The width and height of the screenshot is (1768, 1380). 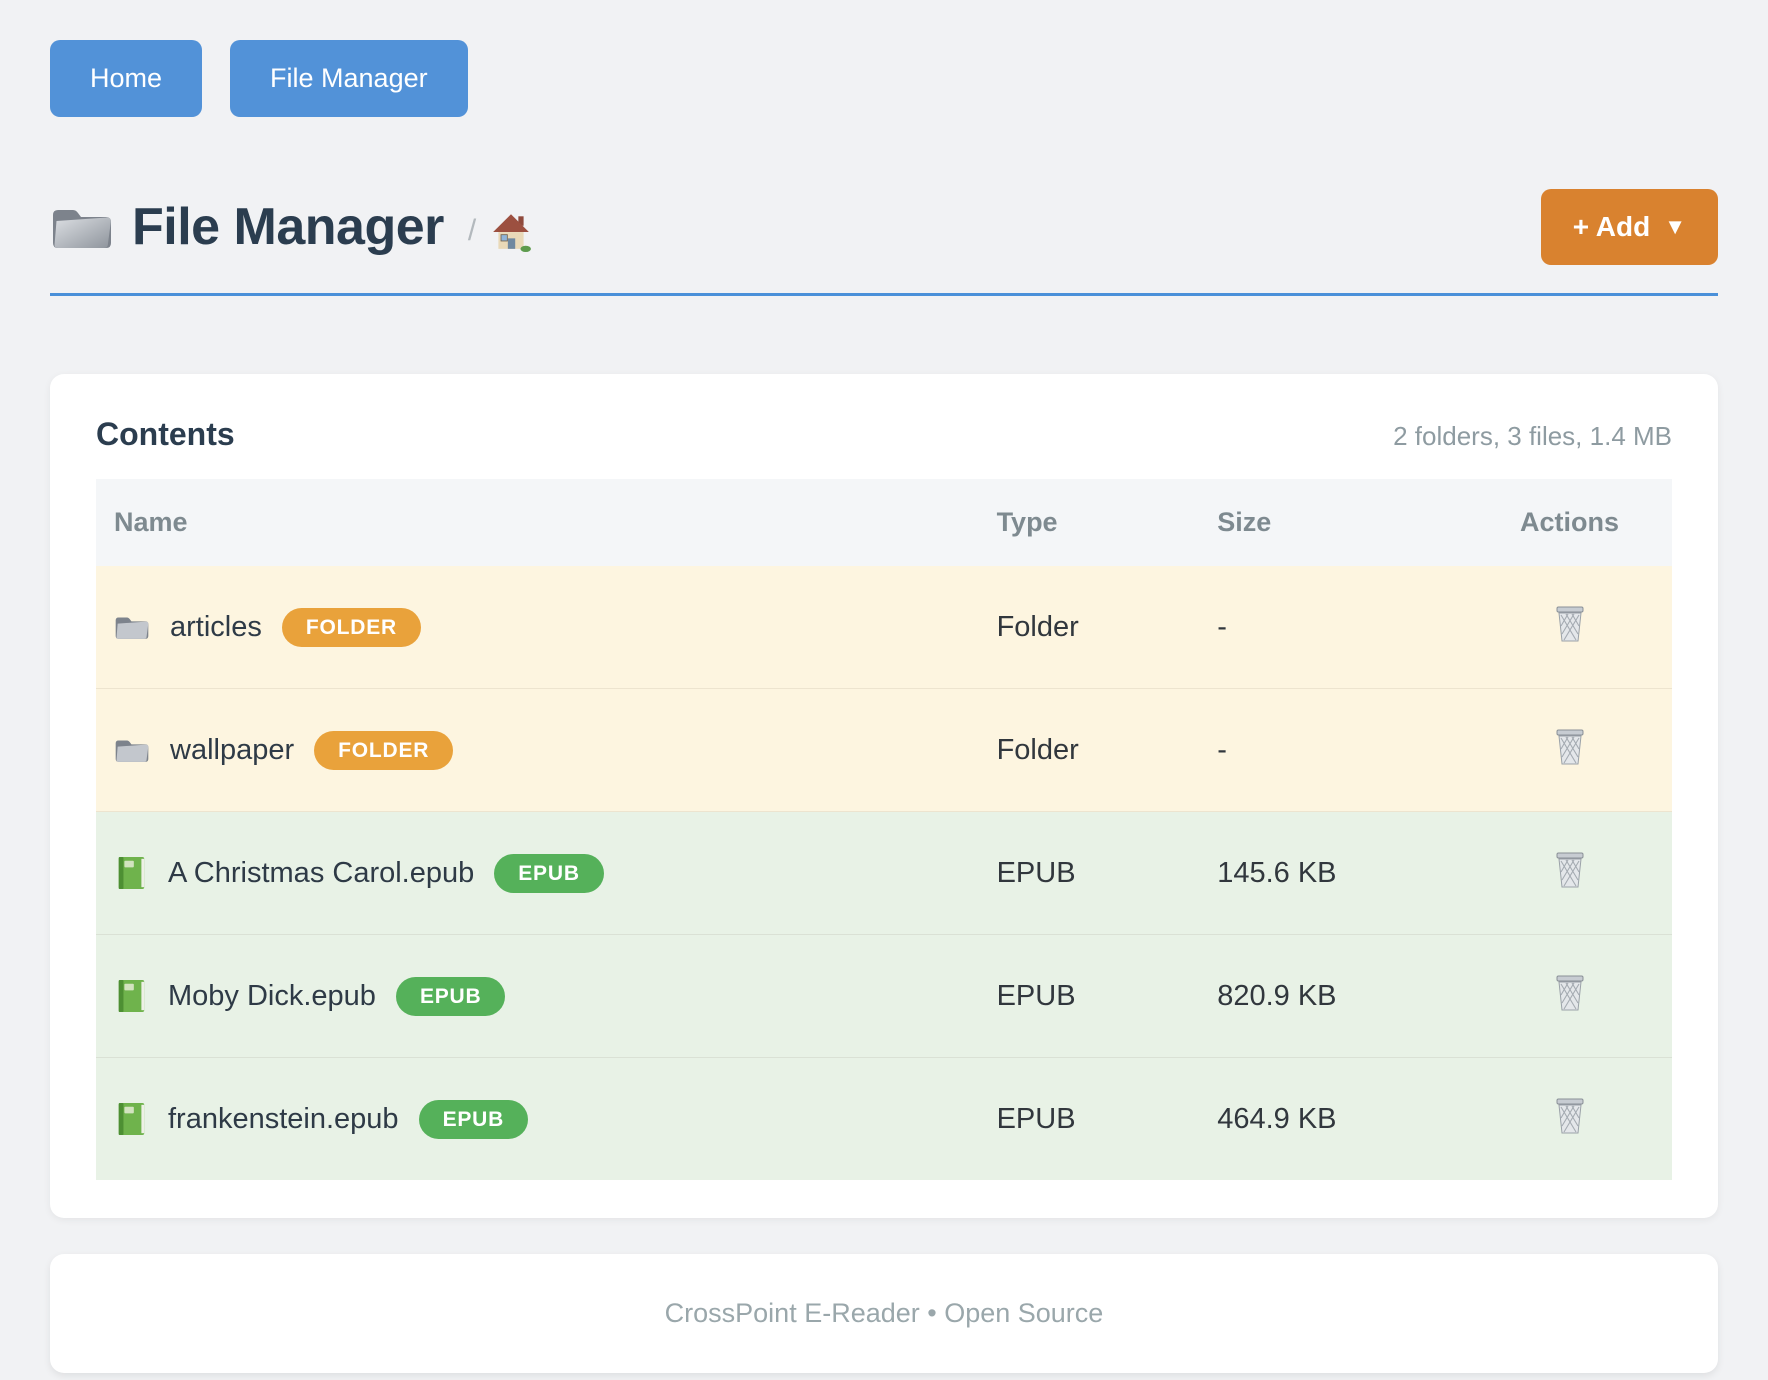 I want to click on table-header-row: Name Type Size Actions, so click(x=884, y=522).